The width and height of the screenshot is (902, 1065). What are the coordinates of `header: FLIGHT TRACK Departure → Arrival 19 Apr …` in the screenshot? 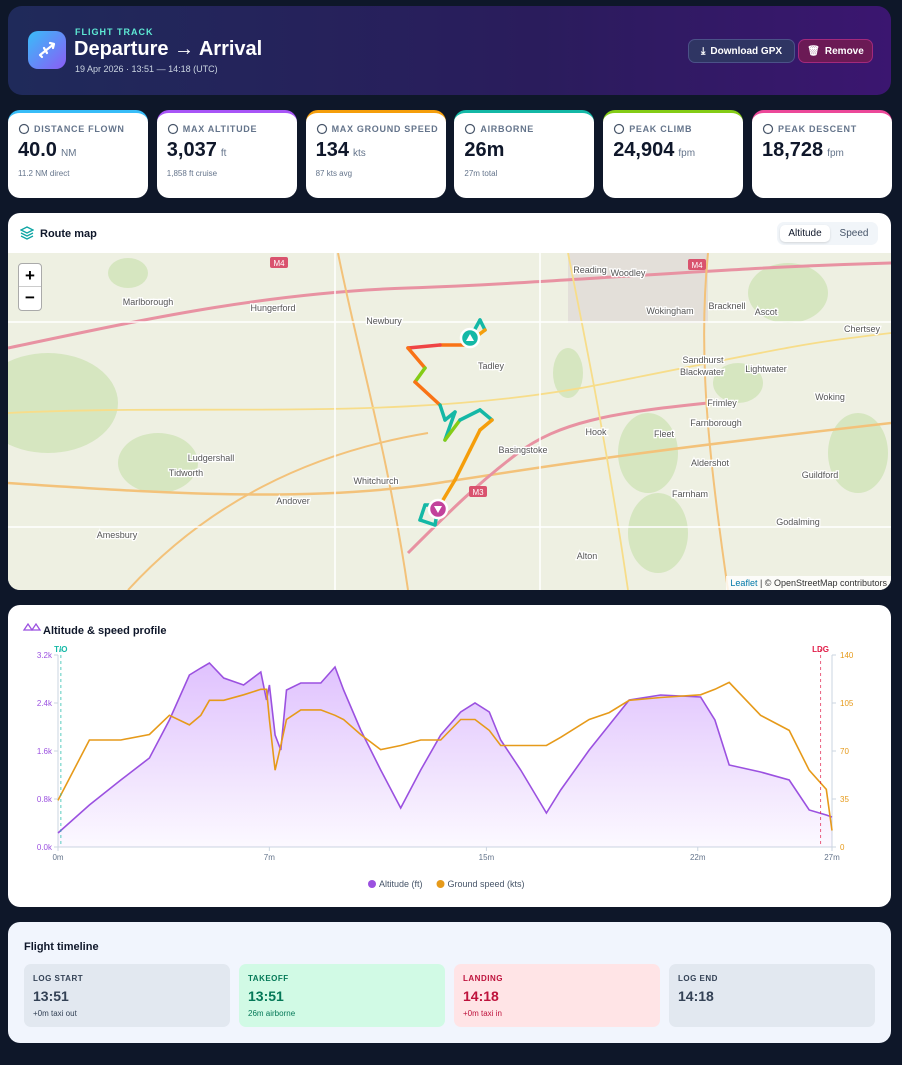 It's located at (449, 50).